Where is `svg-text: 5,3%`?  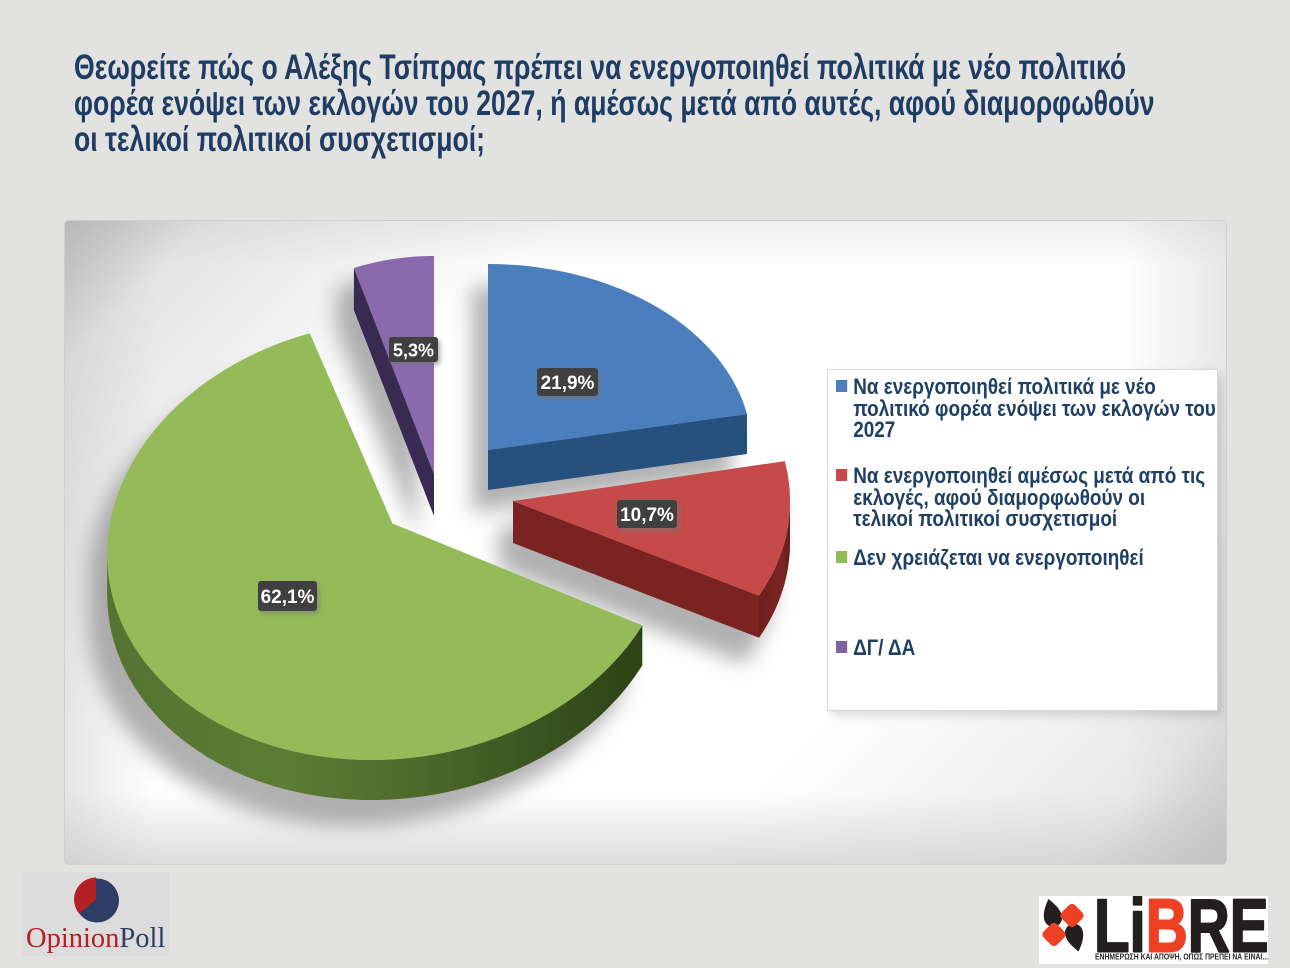
svg-text: 5,3% is located at coordinates (413, 351).